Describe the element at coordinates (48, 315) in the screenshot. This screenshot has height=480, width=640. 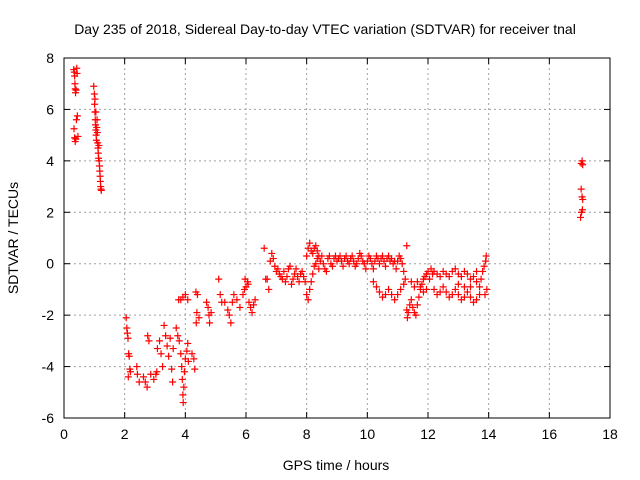
I see `y-tick-label: -2` at that location.